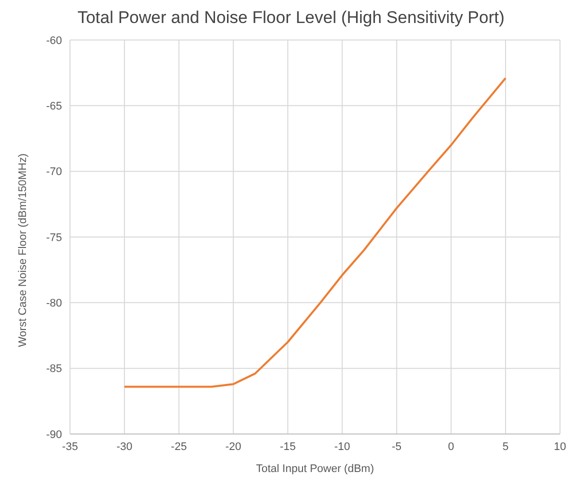 The height and width of the screenshot is (501, 582). Describe the element at coordinates (288, 446) in the screenshot. I see `x-tick-label: -15` at that location.